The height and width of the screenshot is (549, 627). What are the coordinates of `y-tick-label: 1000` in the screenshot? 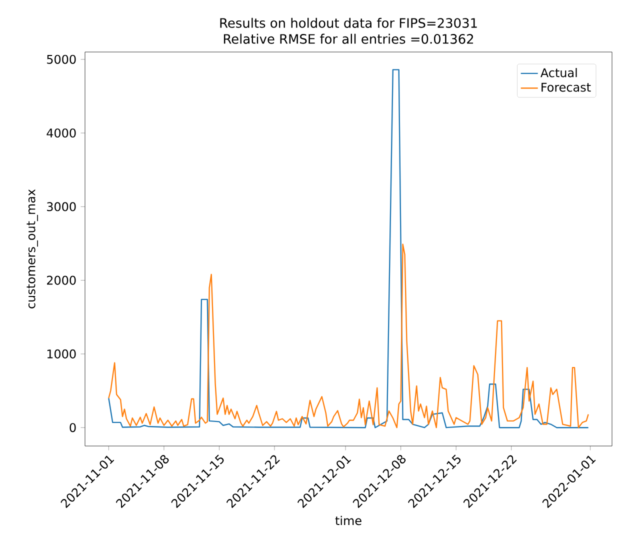 It's located at (61, 353).